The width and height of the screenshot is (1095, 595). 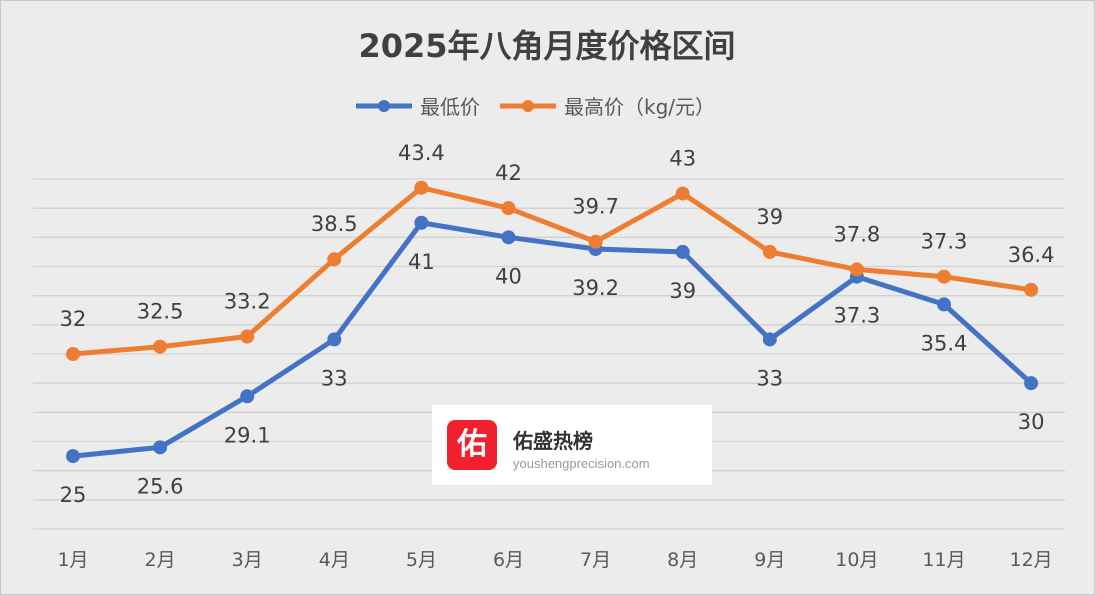 What do you see at coordinates (421, 560) in the screenshot?
I see `x-tick-label: 5月` at bounding box center [421, 560].